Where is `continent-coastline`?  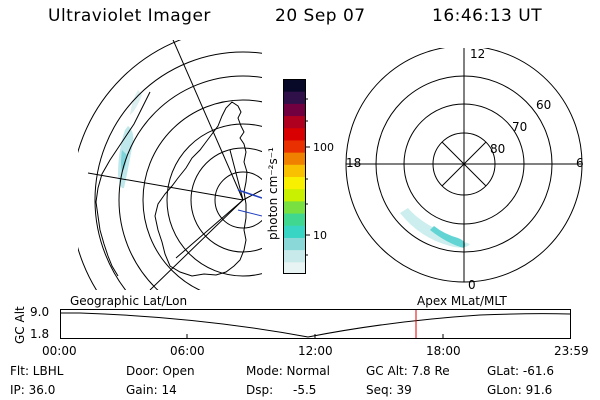
continent-coastline is located at coordinates (123, 184).